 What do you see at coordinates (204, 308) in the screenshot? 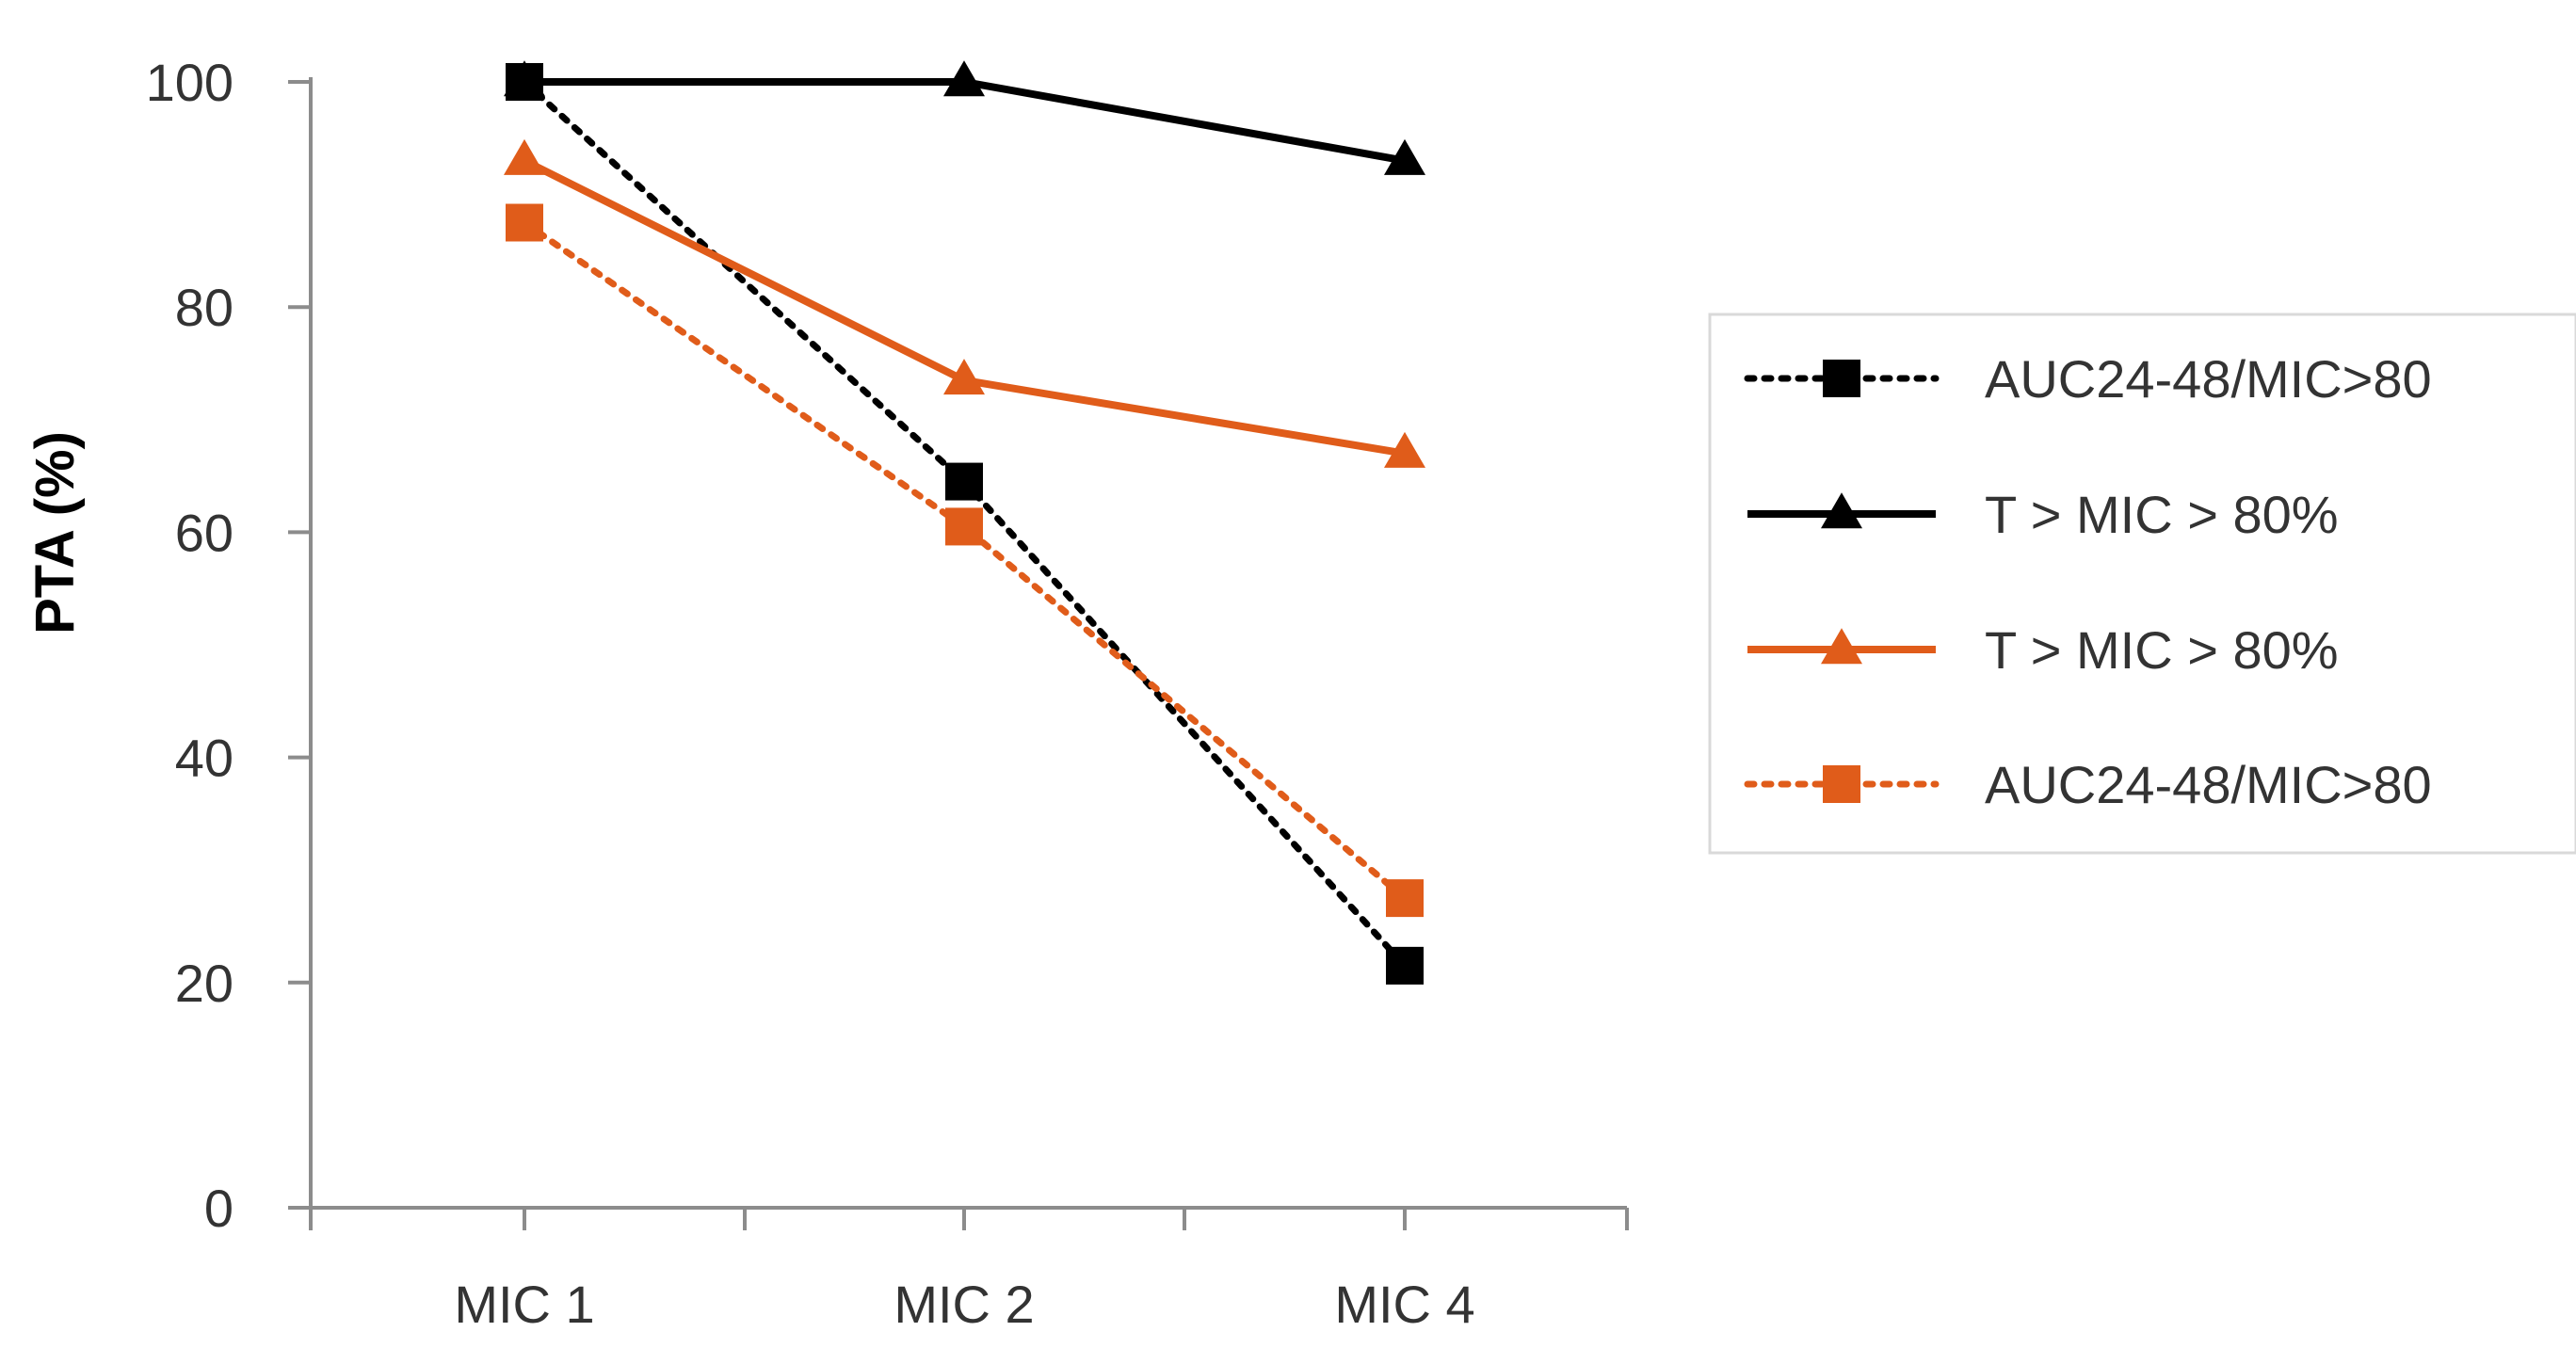
I see `y-tick-label: 80` at bounding box center [204, 308].